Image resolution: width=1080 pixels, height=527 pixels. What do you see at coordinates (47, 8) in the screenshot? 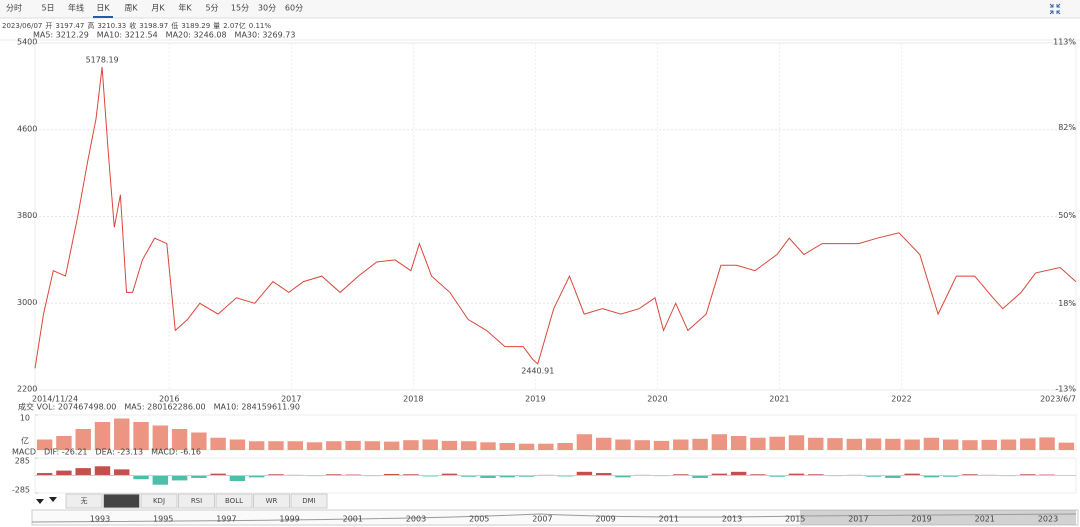
I see `toolbar-tab: 5日` at bounding box center [47, 8].